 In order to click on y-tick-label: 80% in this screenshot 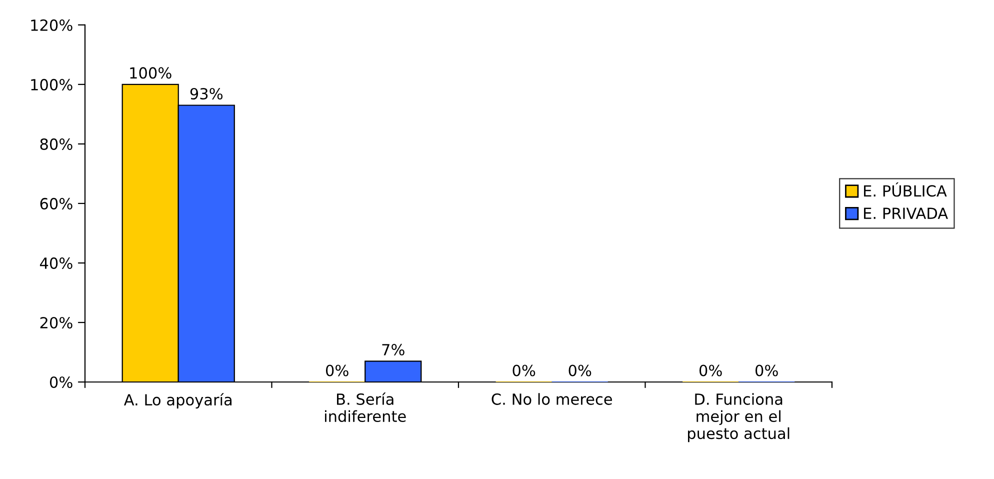, I will do `click(56, 144)`.